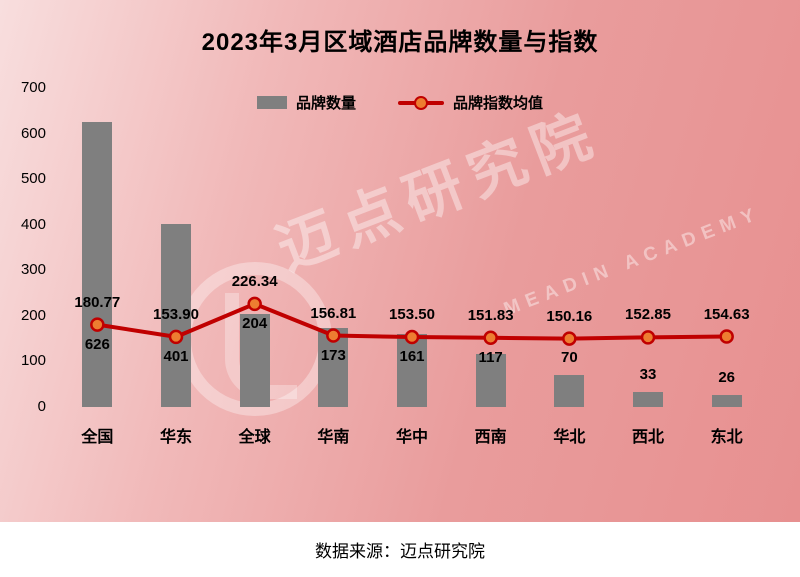  What do you see at coordinates (333, 437) in the screenshot?
I see `x-axis-label: 华南` at bounding box center [333, 437].